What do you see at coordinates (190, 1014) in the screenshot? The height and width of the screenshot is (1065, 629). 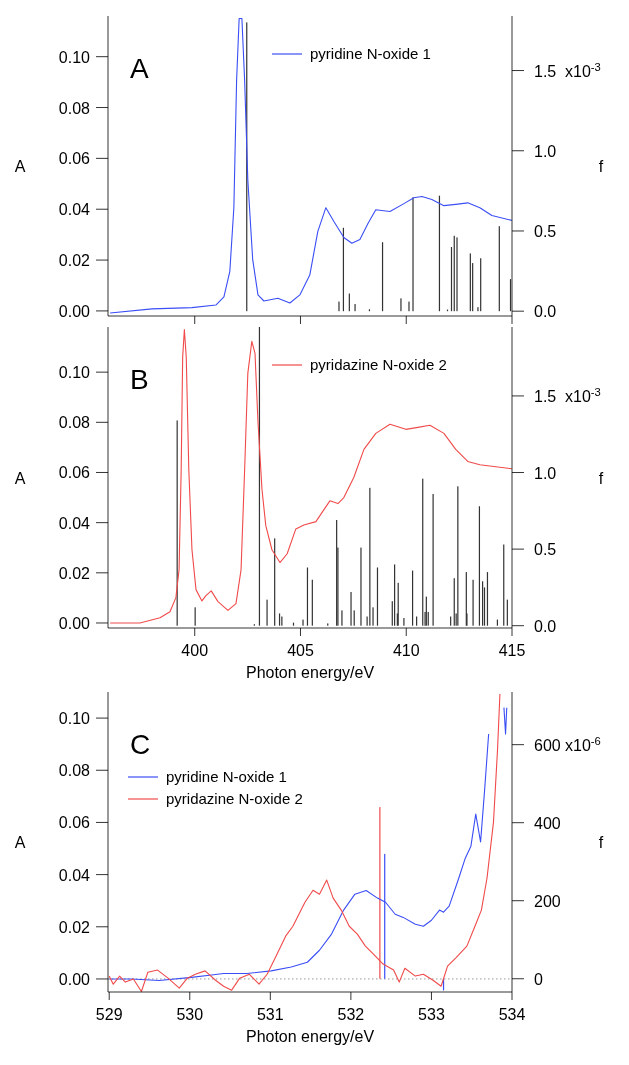 I see `x-tick-label: 530` at bounding box center [190, 1014].